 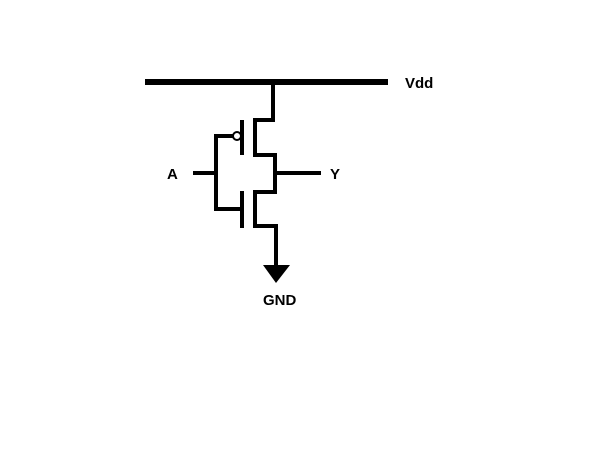 I want to click on vdd-label: Vdd, so click(x=419, y=83).